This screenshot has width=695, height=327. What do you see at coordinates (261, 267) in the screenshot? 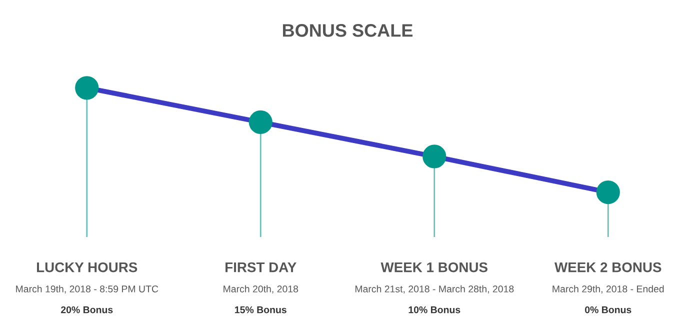
I see `x-tick-label: FIRST DAY` at bounding box center [261, 267].